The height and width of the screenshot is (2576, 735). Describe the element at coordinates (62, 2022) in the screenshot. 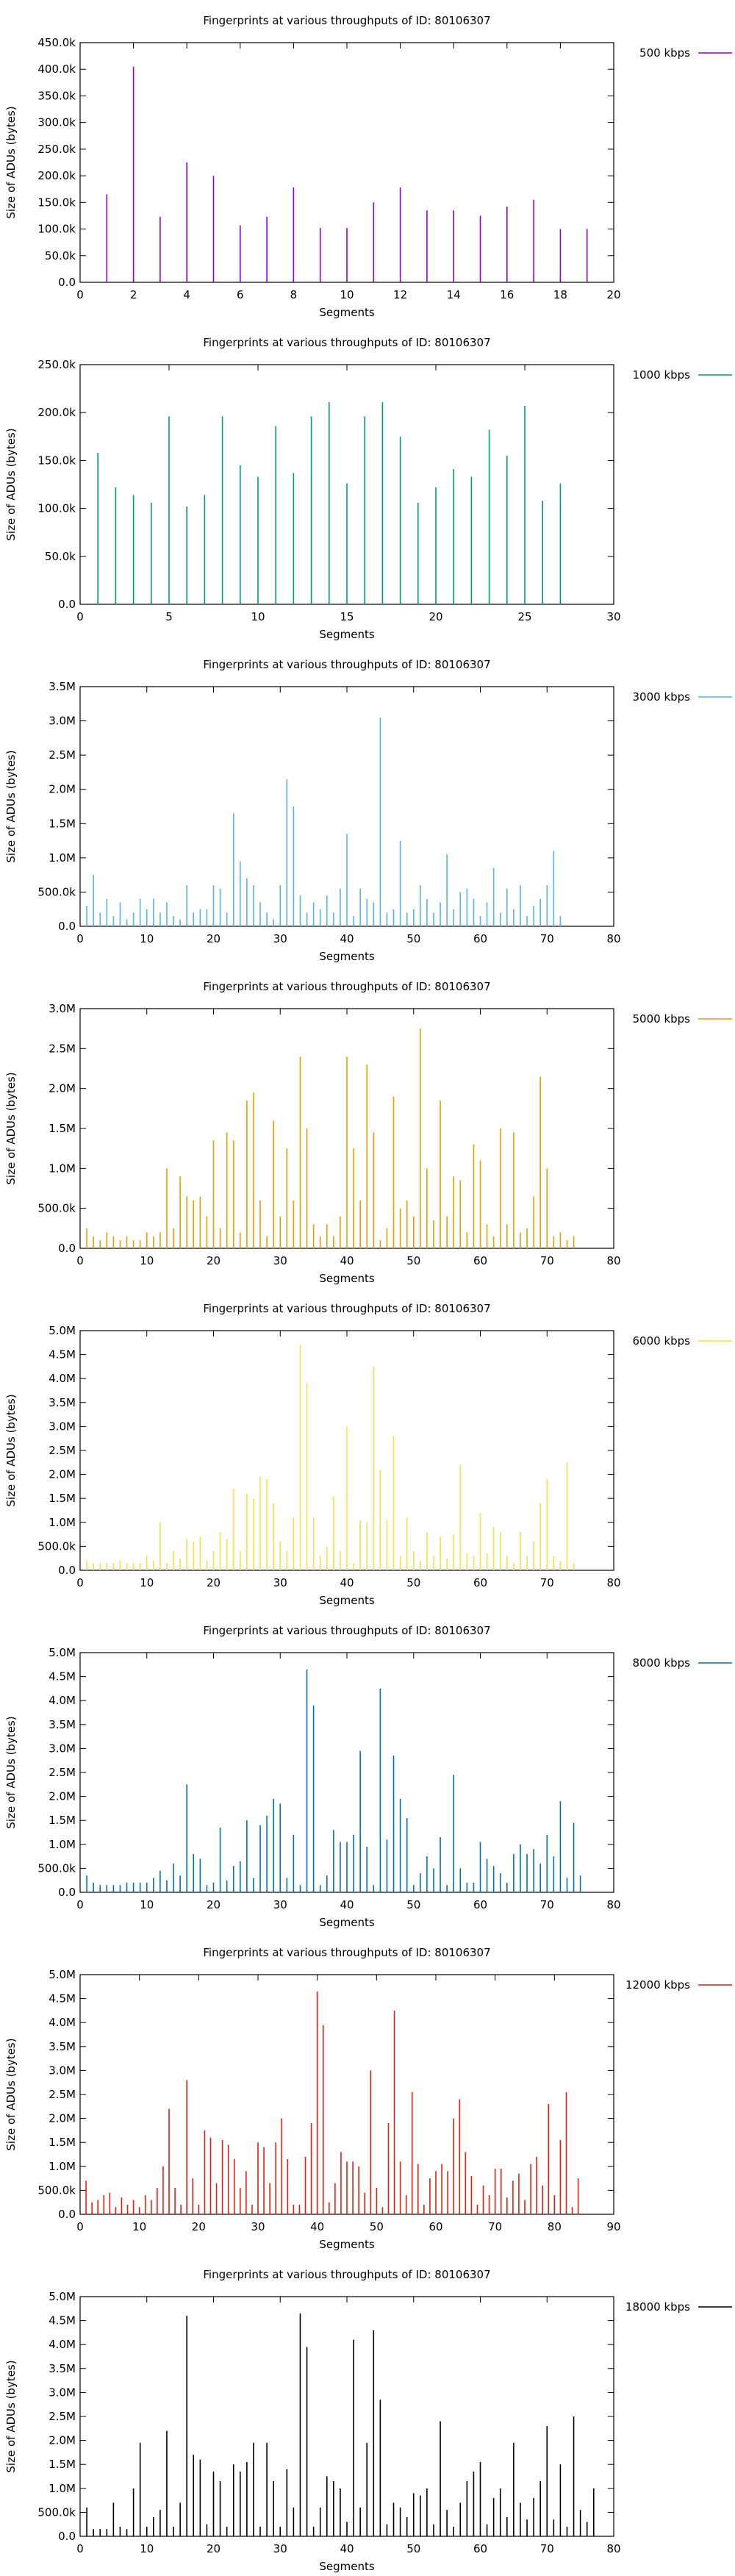

I see `y-tick-label: 4.0M` at that location.